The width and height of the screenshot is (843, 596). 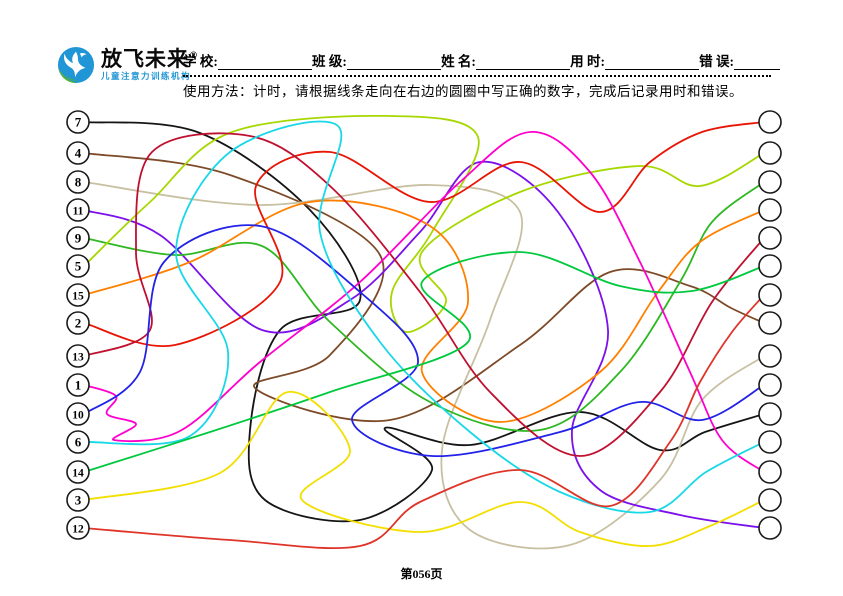 I want to click on left-circle-number: 8, so click(x=78, y=181).